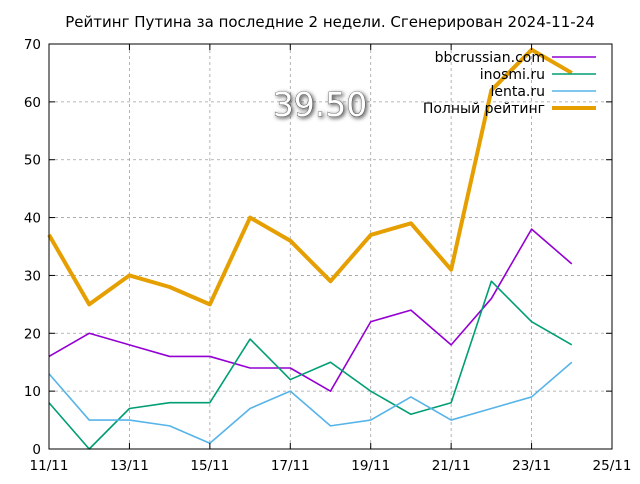 Image resolution: width=640 pixels, height=484 pixels. What do you see at coordinates (32, 45) in the screenshot?
I see `y-tick-label: 70` at bounding box center [32, 45].